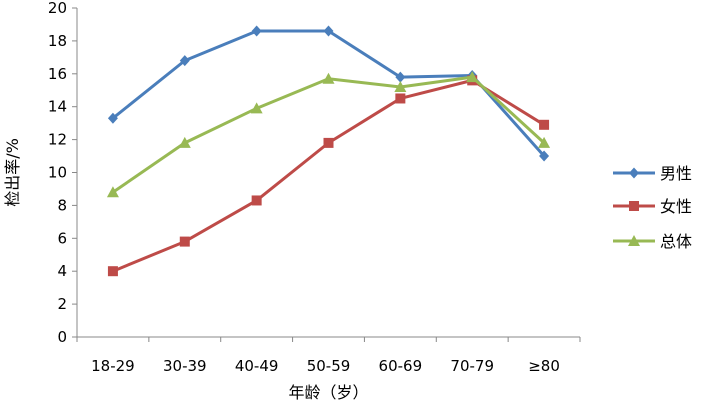  I want to click on x-tick-label: 60-69, so click(401, 366).